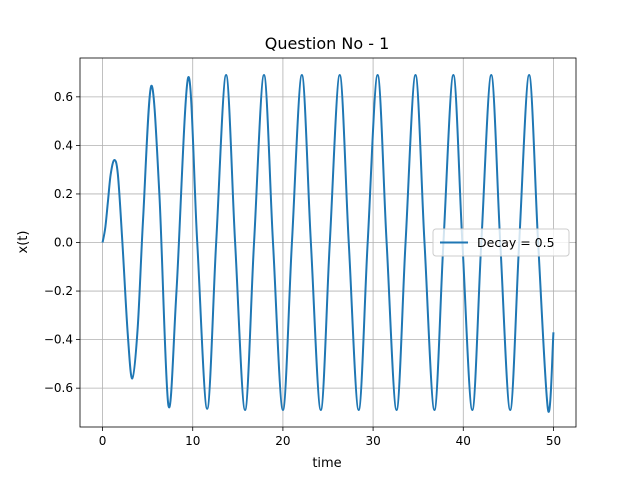  I want to click on y-tick-label: −0.2, so click(58, 291).